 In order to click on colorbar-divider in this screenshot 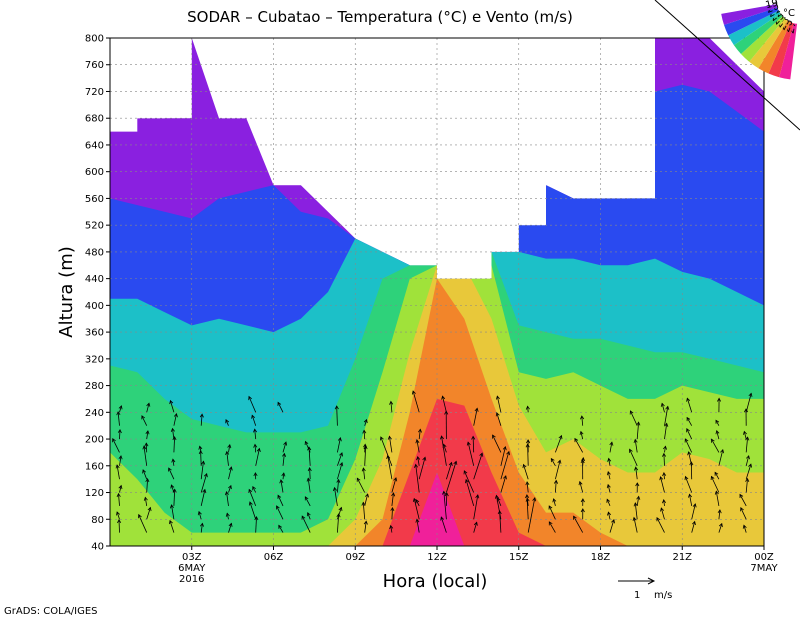, I will do `click(727, 65)`.